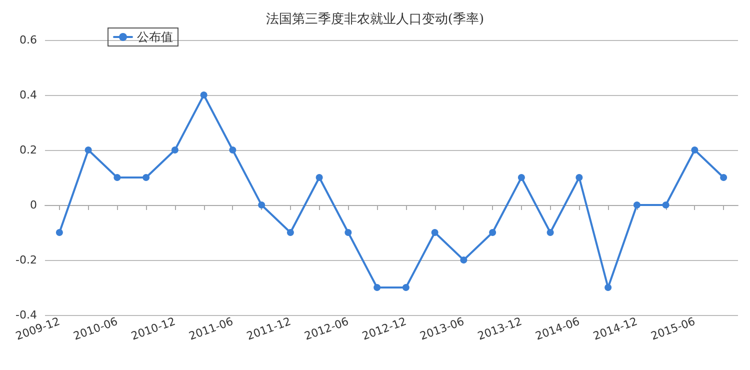  What do you see at coordinates (155, 37) in the screenshot?
I see `legend-label: 公布值` at bounding box center [155, 37].